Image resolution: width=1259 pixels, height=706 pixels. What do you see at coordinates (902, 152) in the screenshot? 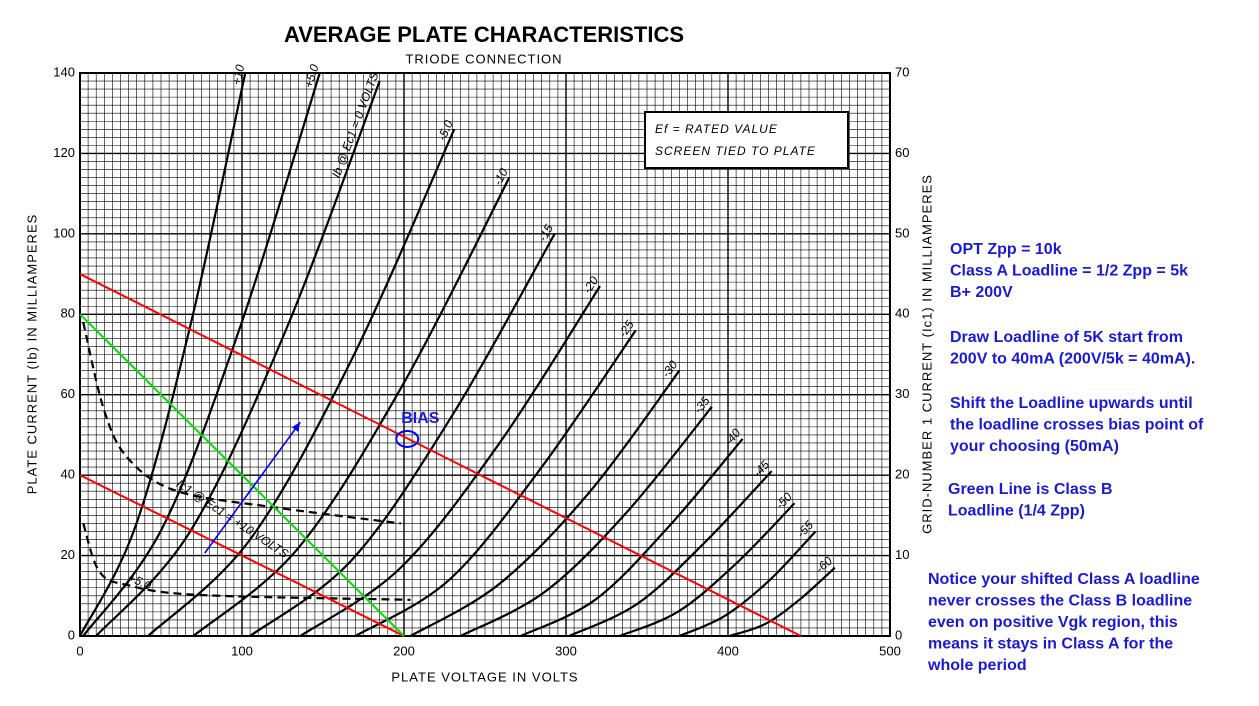
I see `y2-tick-label: 60` at bounding box center [902, 152].